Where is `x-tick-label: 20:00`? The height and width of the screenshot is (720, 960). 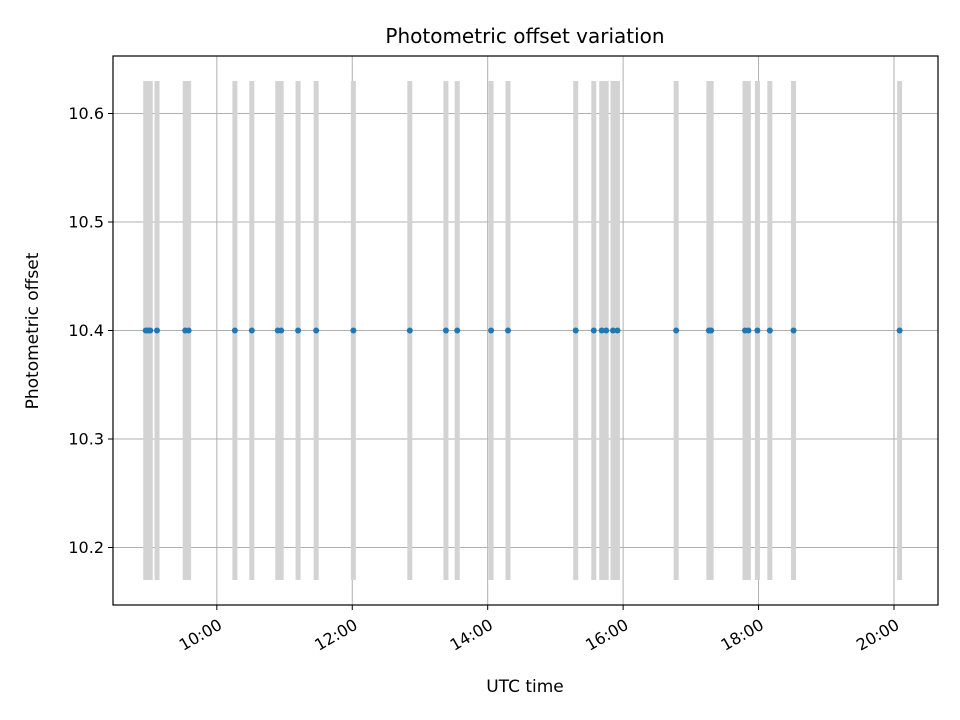
x-tick-label: 20:00 is located at coordinates (877, 635).